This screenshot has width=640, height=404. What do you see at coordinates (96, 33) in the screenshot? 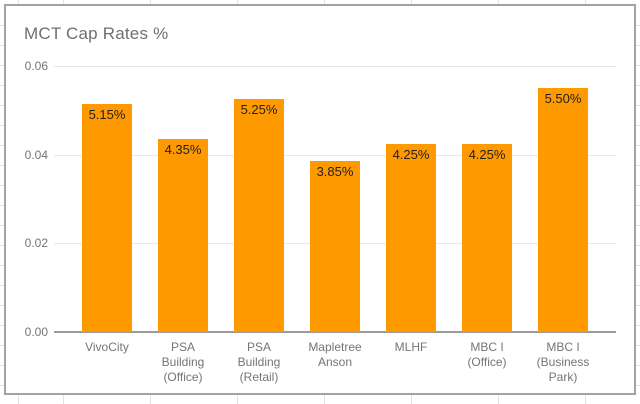
I see `chart-title: MCT Cap Rates %` at bounding box center [96, 33].